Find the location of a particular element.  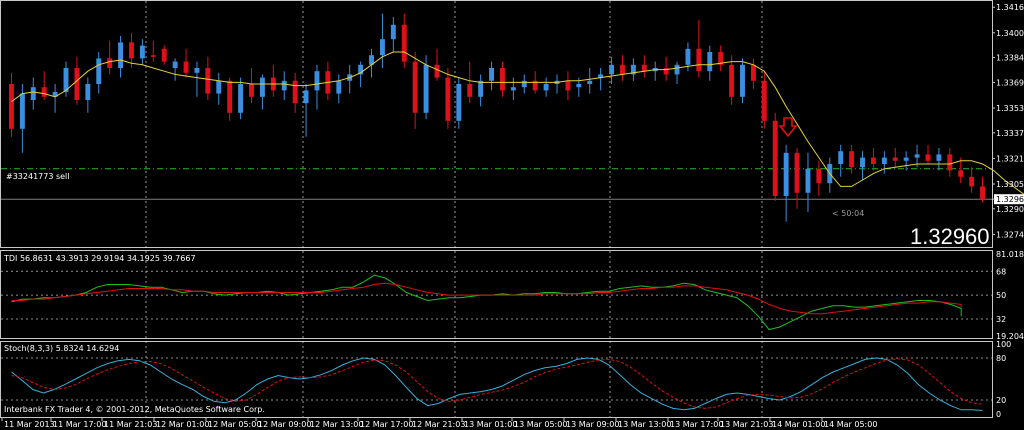

price-tick-label: 1.32740 is located at coordinates (1010, 234).